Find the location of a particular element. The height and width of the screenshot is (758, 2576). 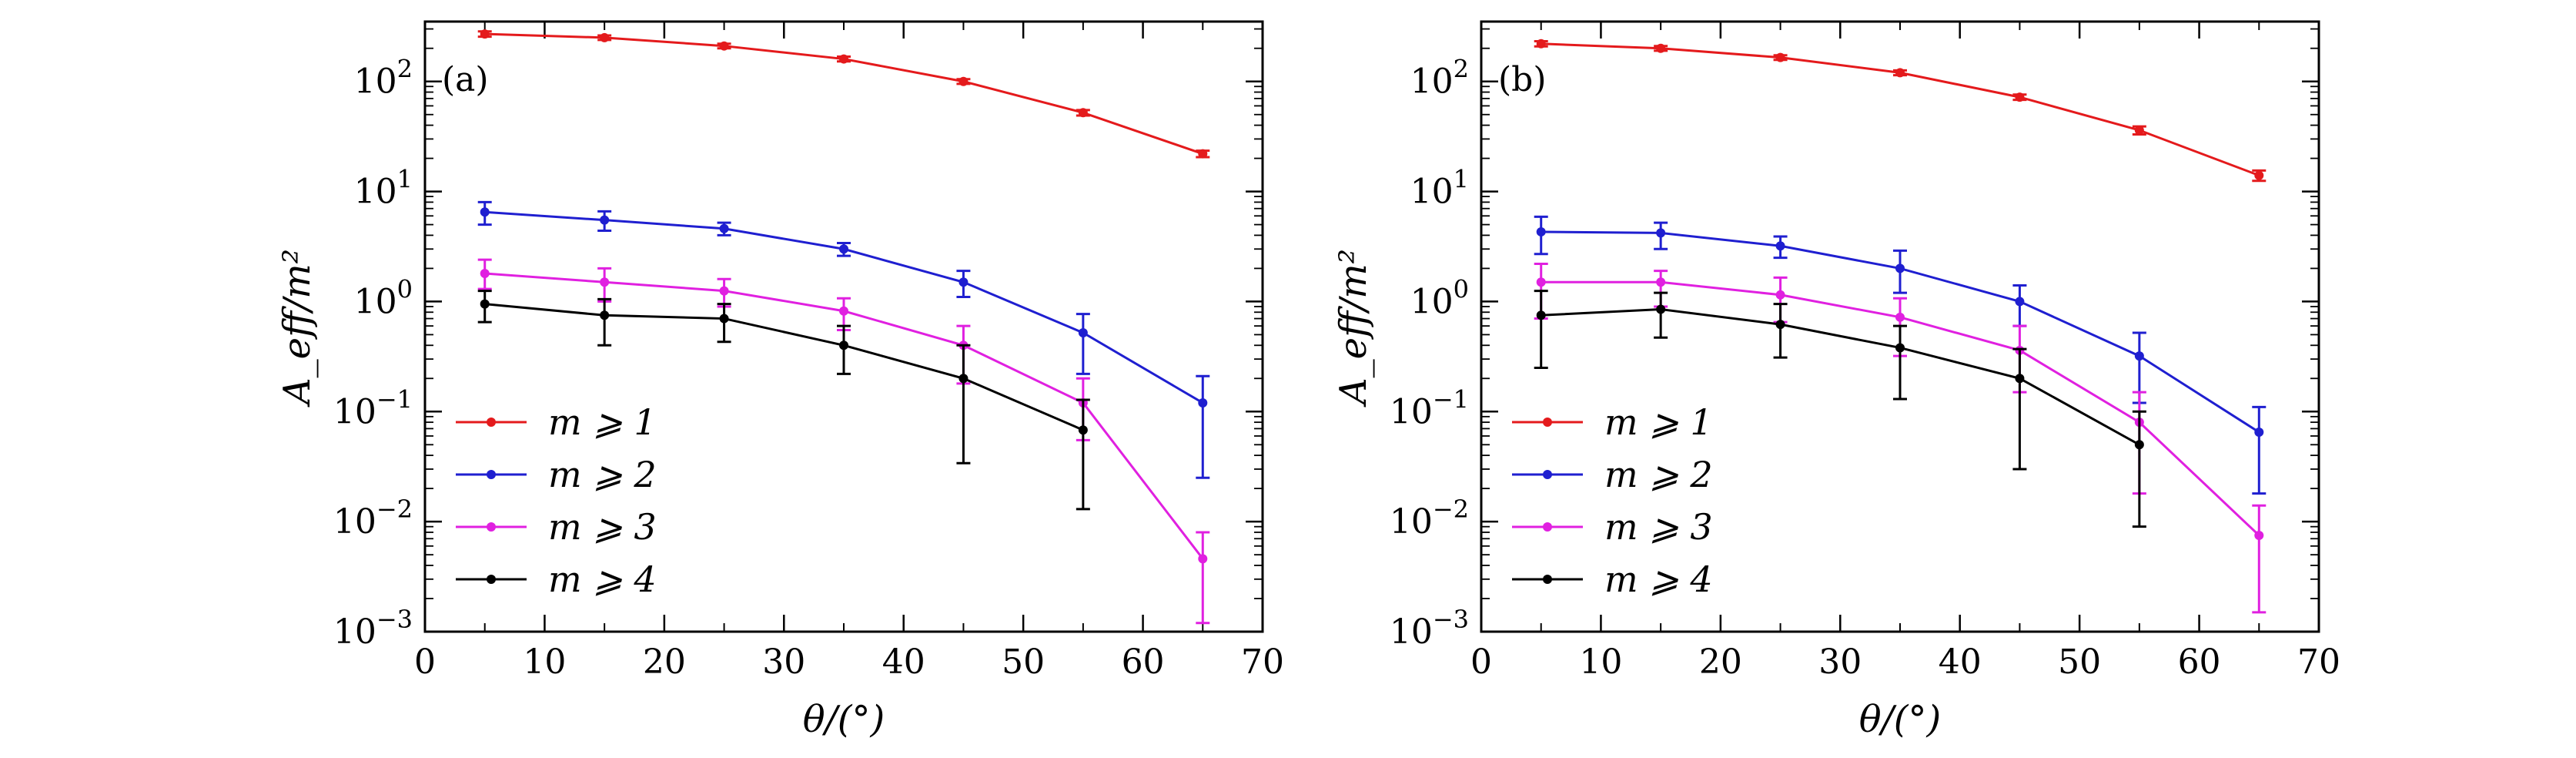

panel-label: (a) is located at coordinates (466, 80).